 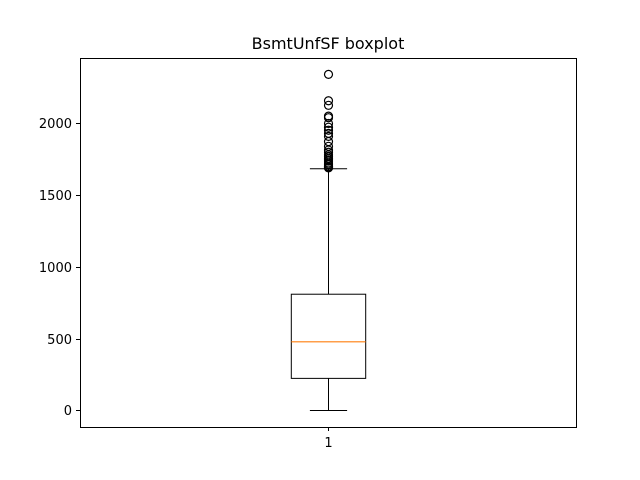 I want to click on y-tick-label: 500, so click(x=59, y=340).